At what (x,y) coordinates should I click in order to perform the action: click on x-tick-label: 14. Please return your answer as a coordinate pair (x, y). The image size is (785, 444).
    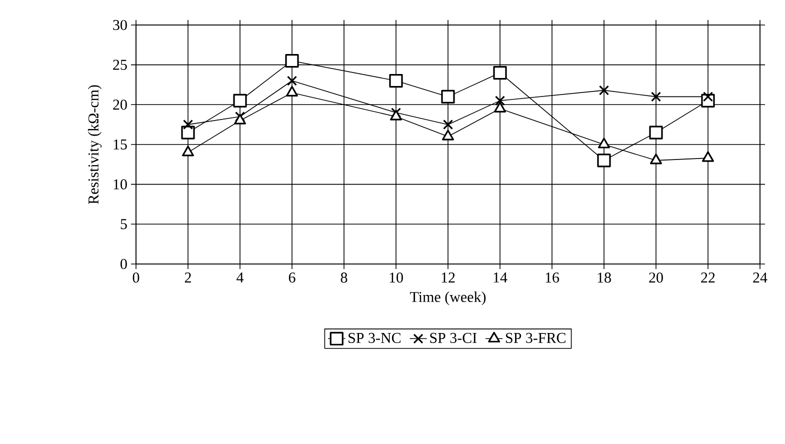
    Looking at the image, I should click on (501, 277).